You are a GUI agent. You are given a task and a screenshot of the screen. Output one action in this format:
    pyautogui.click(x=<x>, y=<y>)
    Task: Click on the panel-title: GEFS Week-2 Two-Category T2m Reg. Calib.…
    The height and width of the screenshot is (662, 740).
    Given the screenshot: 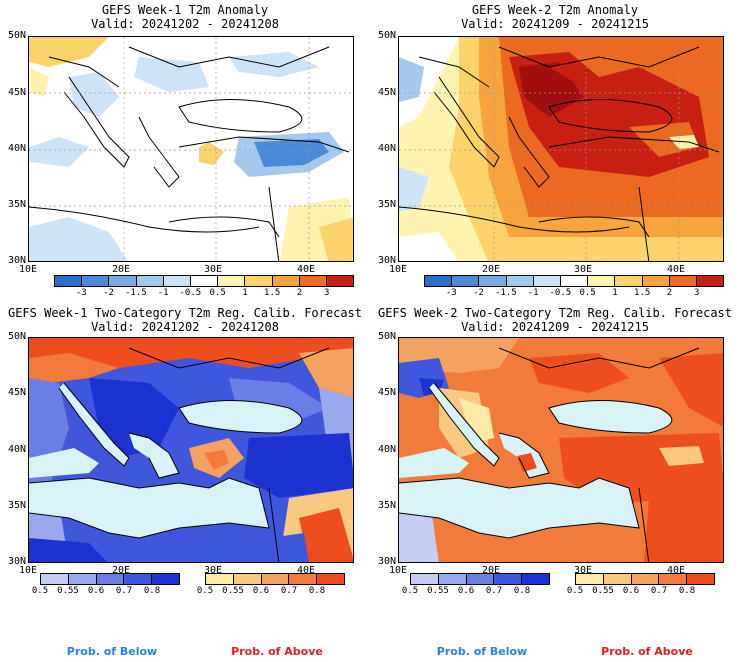 What is the action you would take?
    pyautogui.click(x=554, y=313)
    